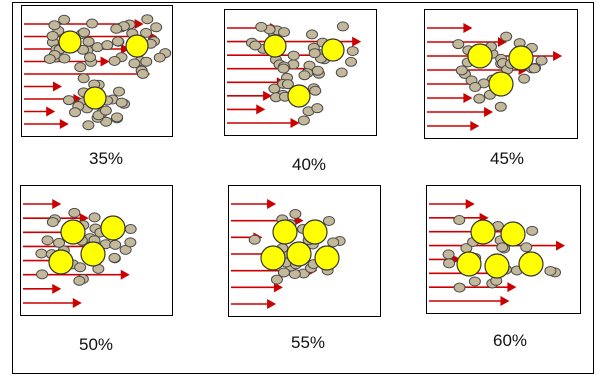 Image resolution: width=595 pixels, height=376 pixels. Describe the element at coordinates (510, 340) in the screenshot. I see `panel-label-60: 60%` at that location.